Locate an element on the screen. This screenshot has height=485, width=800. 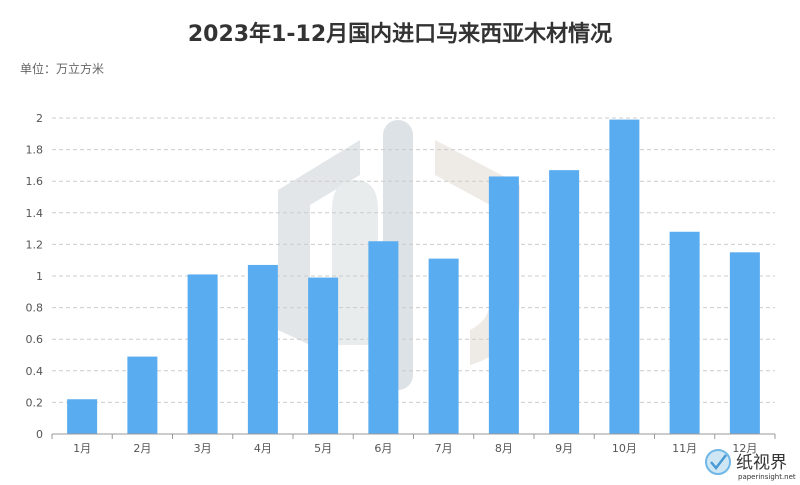
y-axis: 0 0.2 0.4 0.6 0.8 1 1.2 1.4 1.6 1.8 2 is located at coordinates (35, 276).